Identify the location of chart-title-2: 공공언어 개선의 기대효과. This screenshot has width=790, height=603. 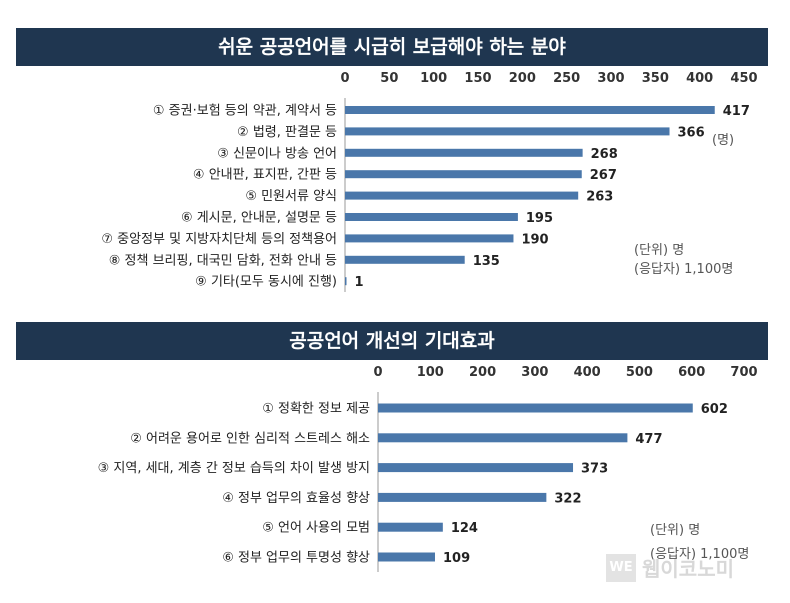
(392, 341).